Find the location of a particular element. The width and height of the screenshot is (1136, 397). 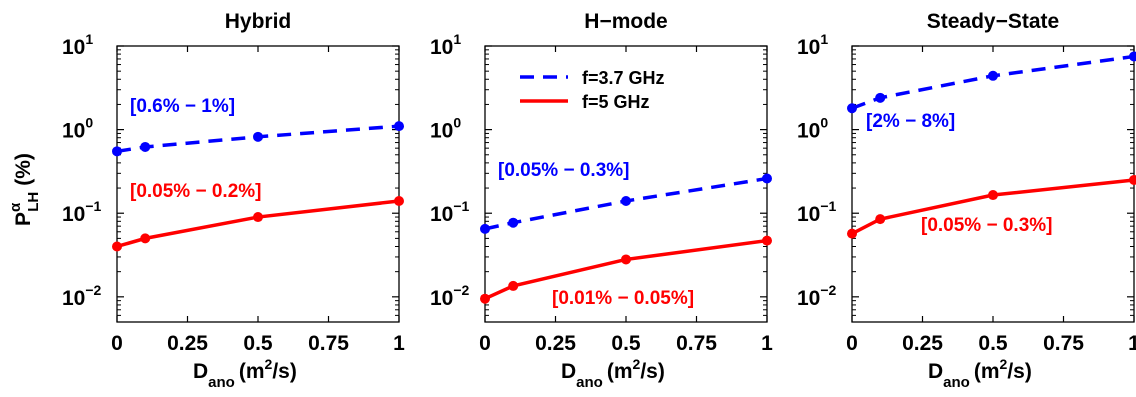

legend-entry: f=3.7 GHz is located at coordinates (623, 78).